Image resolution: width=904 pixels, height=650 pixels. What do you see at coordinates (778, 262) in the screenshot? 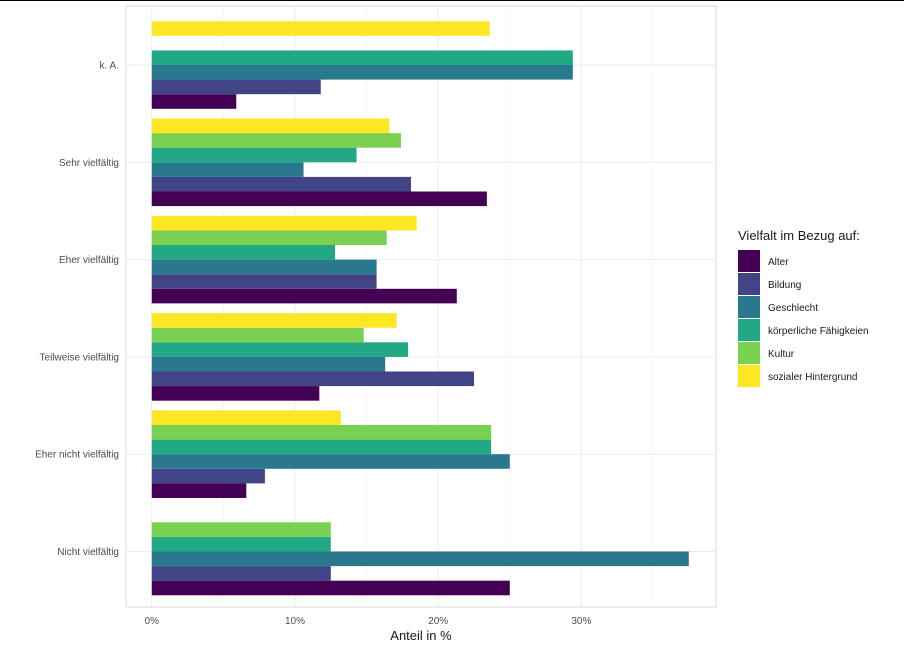
I see `legend-label: Alter` at bounding box center [778, 262].